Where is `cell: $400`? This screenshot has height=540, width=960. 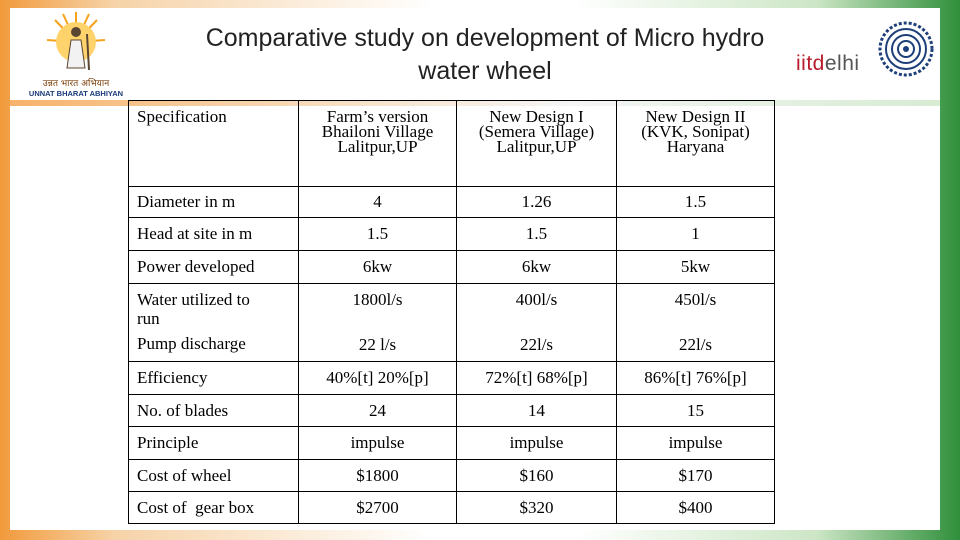
cell: $400 is located at coordinates (695, 507).